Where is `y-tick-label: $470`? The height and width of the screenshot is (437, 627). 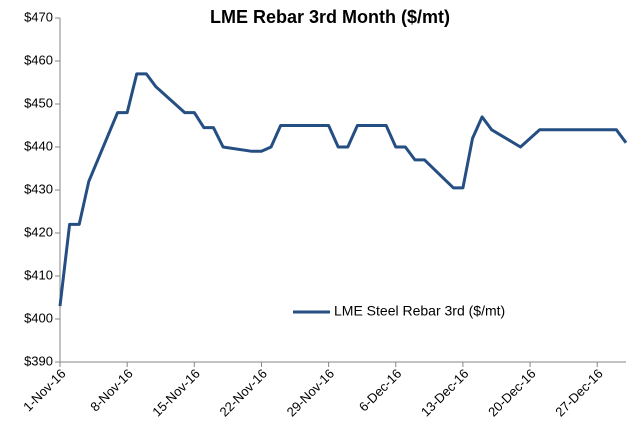 y-tick-label: $470 is located at coordinates (38, 16).